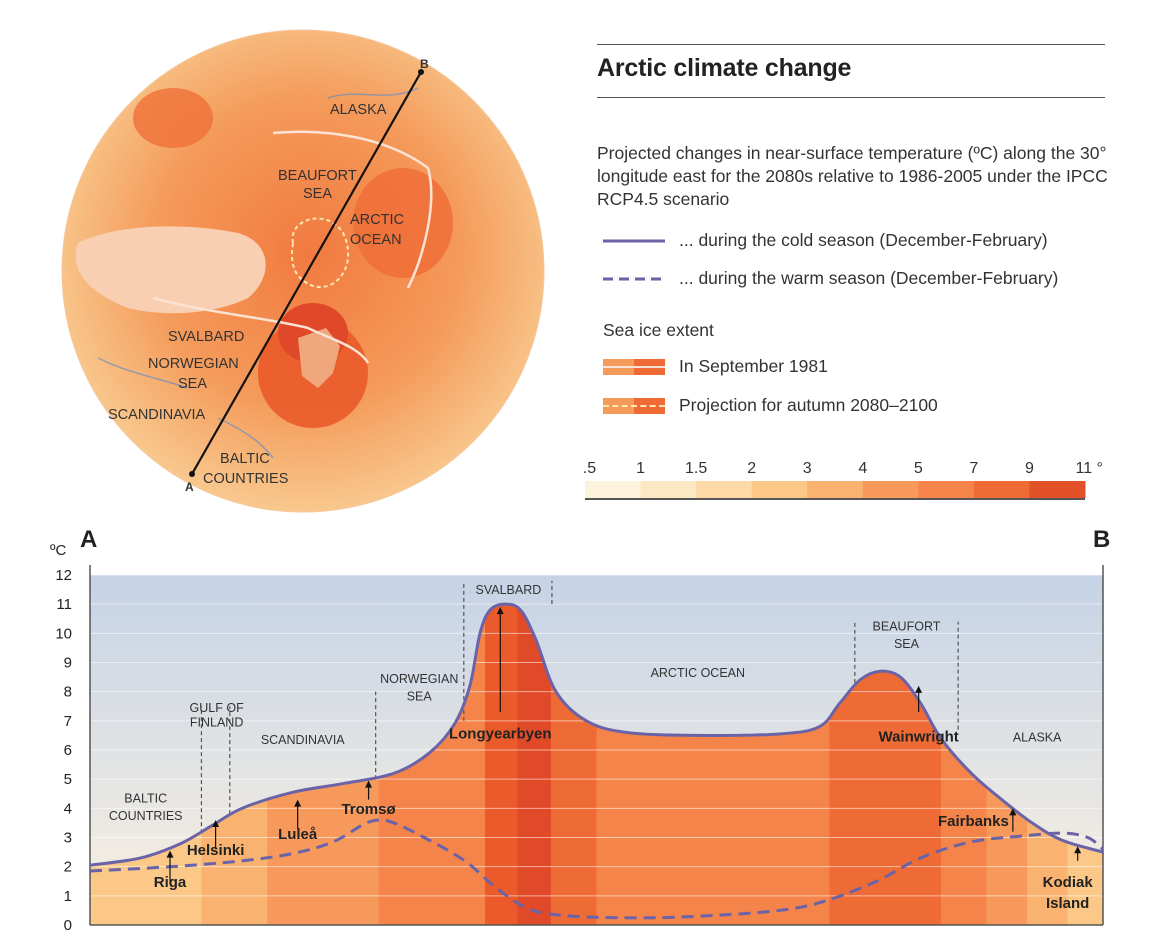 The image size is (1149, 949). I want to click on annotation-label: Island, so click(1067, 903).